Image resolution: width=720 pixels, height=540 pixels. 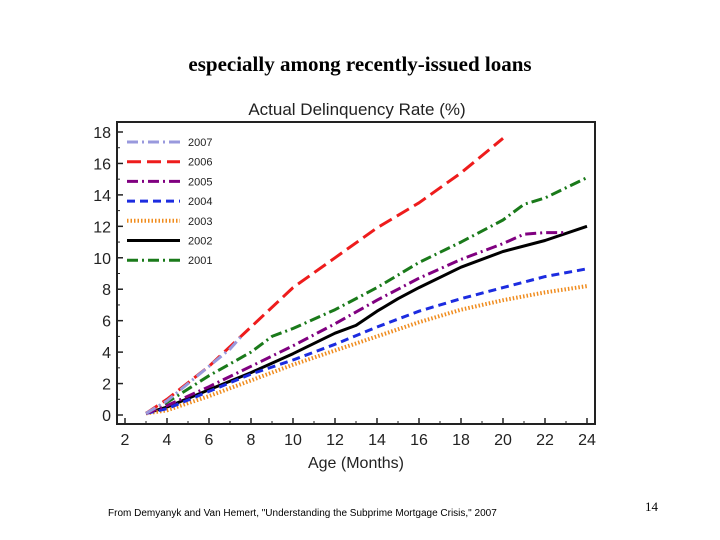 What do you see at coordinates (108, 275) in the screenshot?
I see `y-axis: 0 2 4 6 8 10 12 14 16 18` at bounding box center [108, 275].